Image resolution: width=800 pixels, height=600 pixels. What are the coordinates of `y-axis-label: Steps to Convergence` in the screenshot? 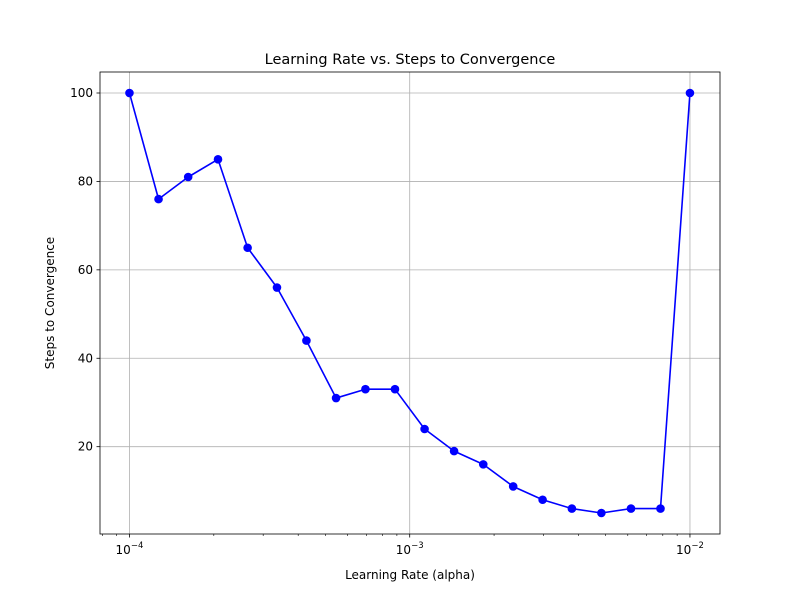 It's located at (50, 303).